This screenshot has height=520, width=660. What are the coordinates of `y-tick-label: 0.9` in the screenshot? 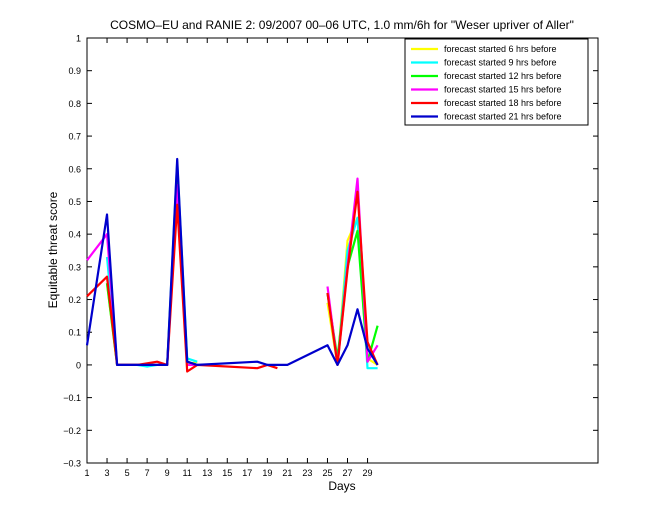 It's located at (74, 71).